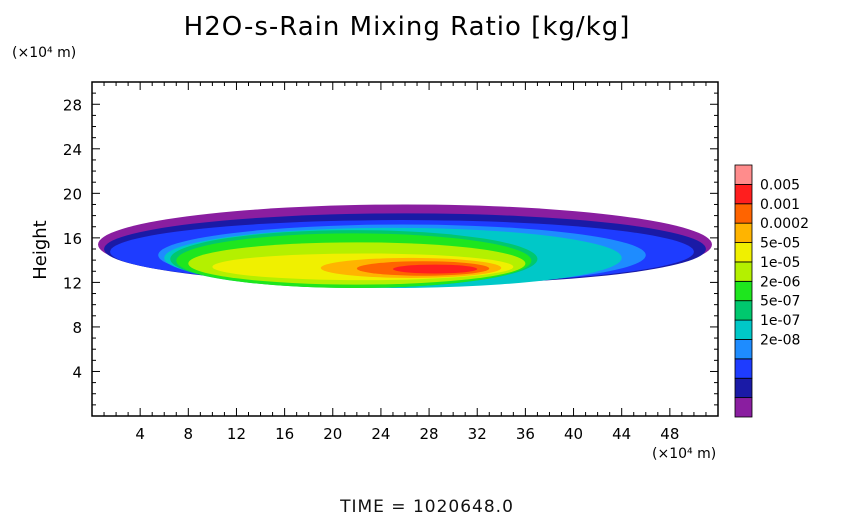 This screenshot has width=854, height=519. I want to click on x-tick-label: 44, so click(621, 434).